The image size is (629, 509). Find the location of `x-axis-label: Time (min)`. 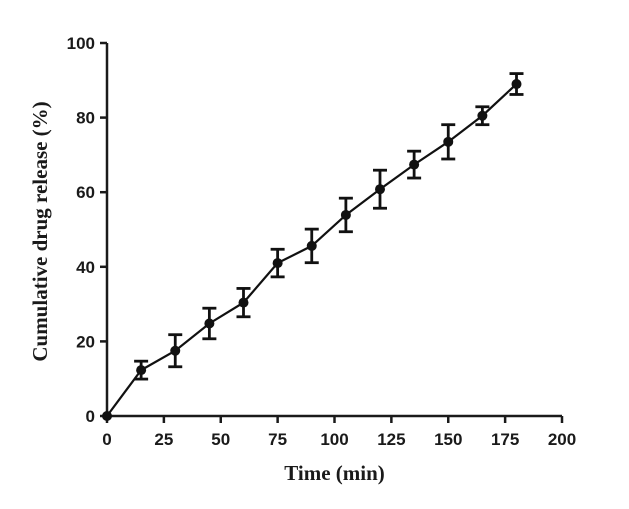

x-axis-label: Time (min) is located at coordinates (334, 473).